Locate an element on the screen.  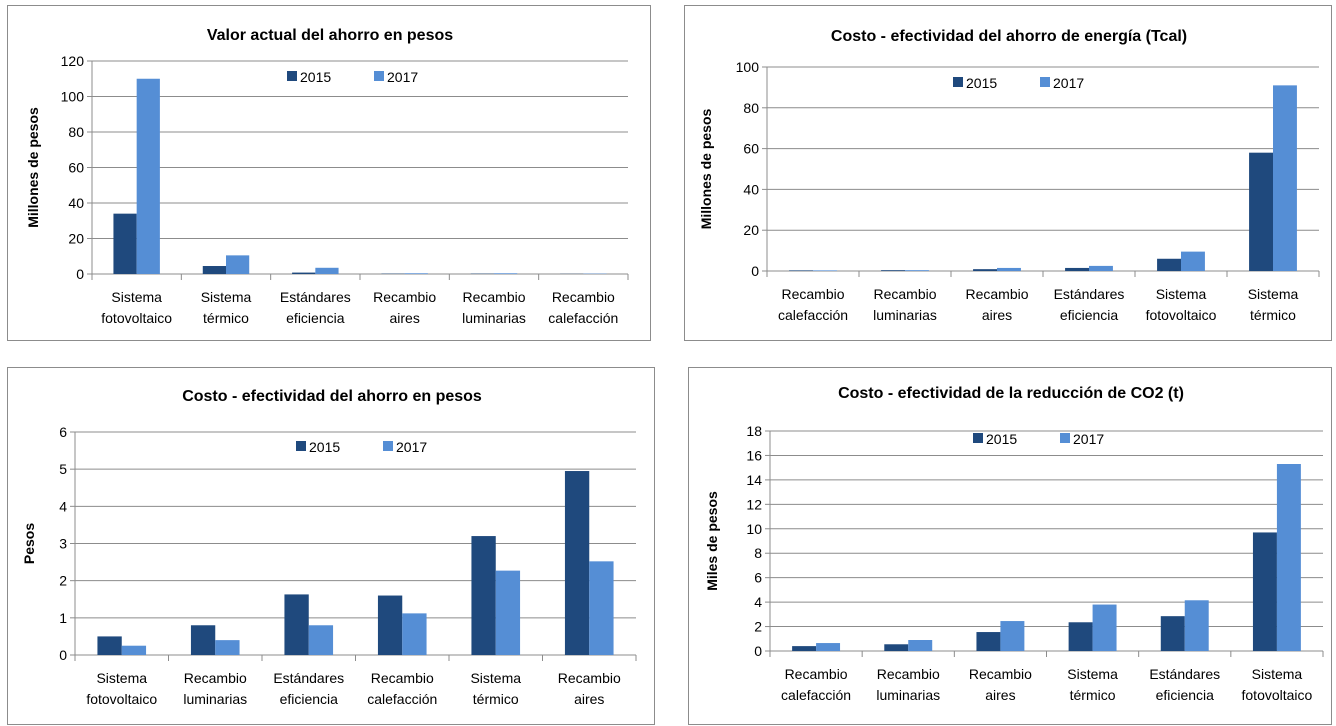
y-tick-label: 2 is located at coordinates (63, 581).